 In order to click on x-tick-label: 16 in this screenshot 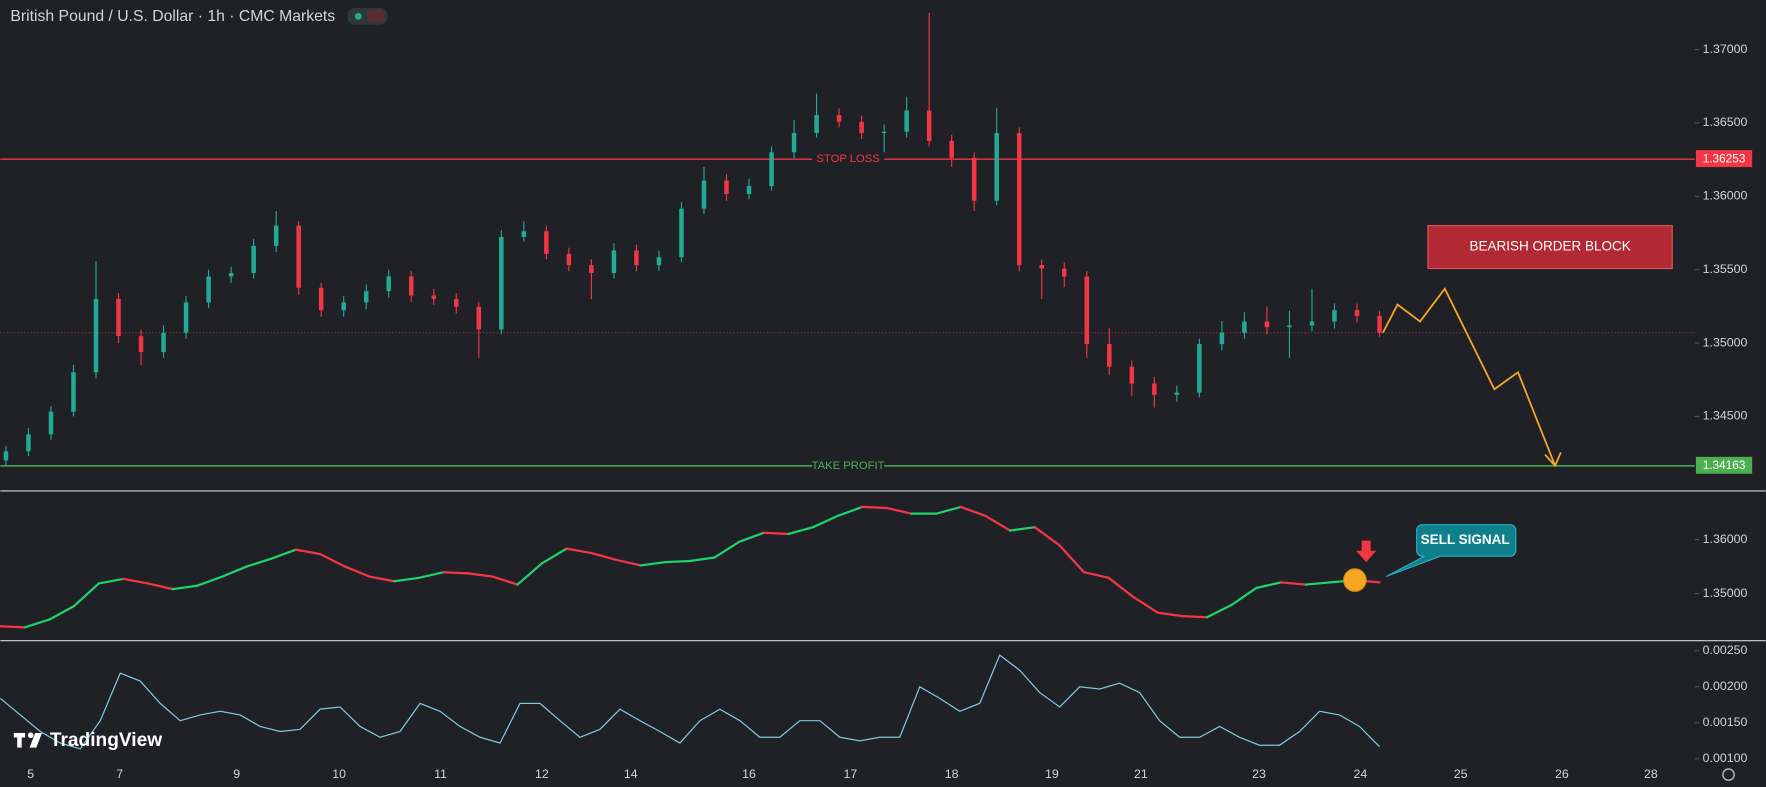, I will do `click(749, 774)`.